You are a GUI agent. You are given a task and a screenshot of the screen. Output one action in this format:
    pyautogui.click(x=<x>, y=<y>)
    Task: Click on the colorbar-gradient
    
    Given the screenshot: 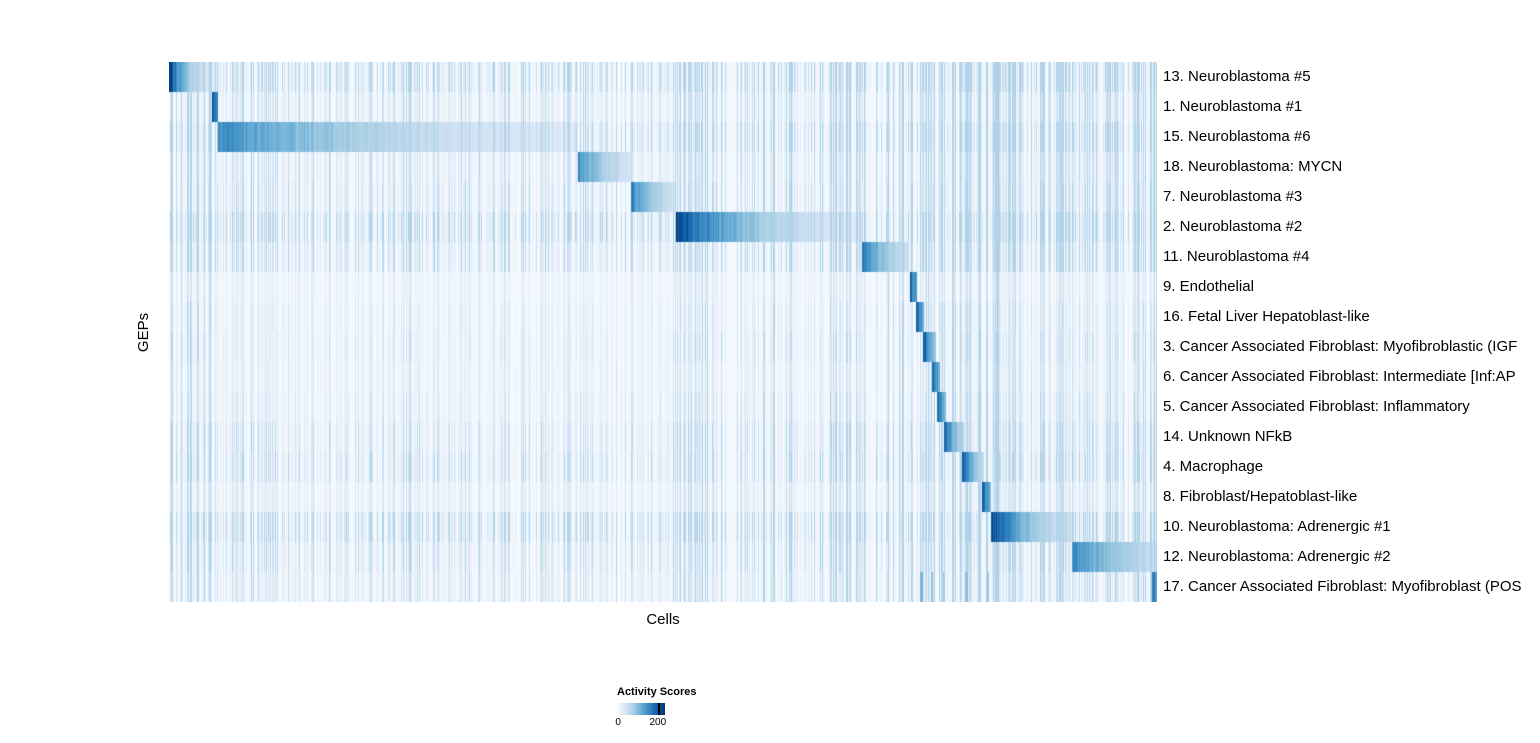 What is the action you would take?
    pyautogui.click(x=641, y=709)
    